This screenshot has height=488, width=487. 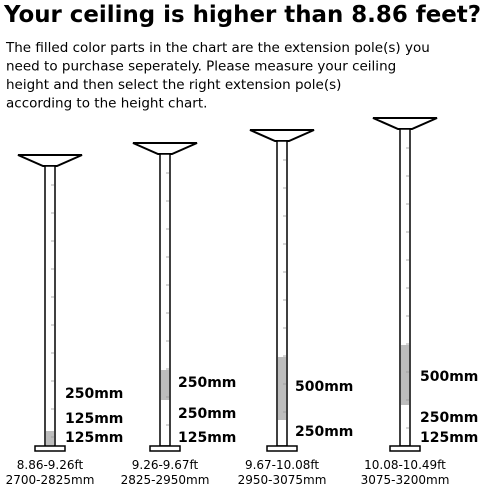 What do you see at coordinates (165, 465) in the screenshot?
I see `range-ft: 9.26-9.67ft` at bounding box center [165, 465].